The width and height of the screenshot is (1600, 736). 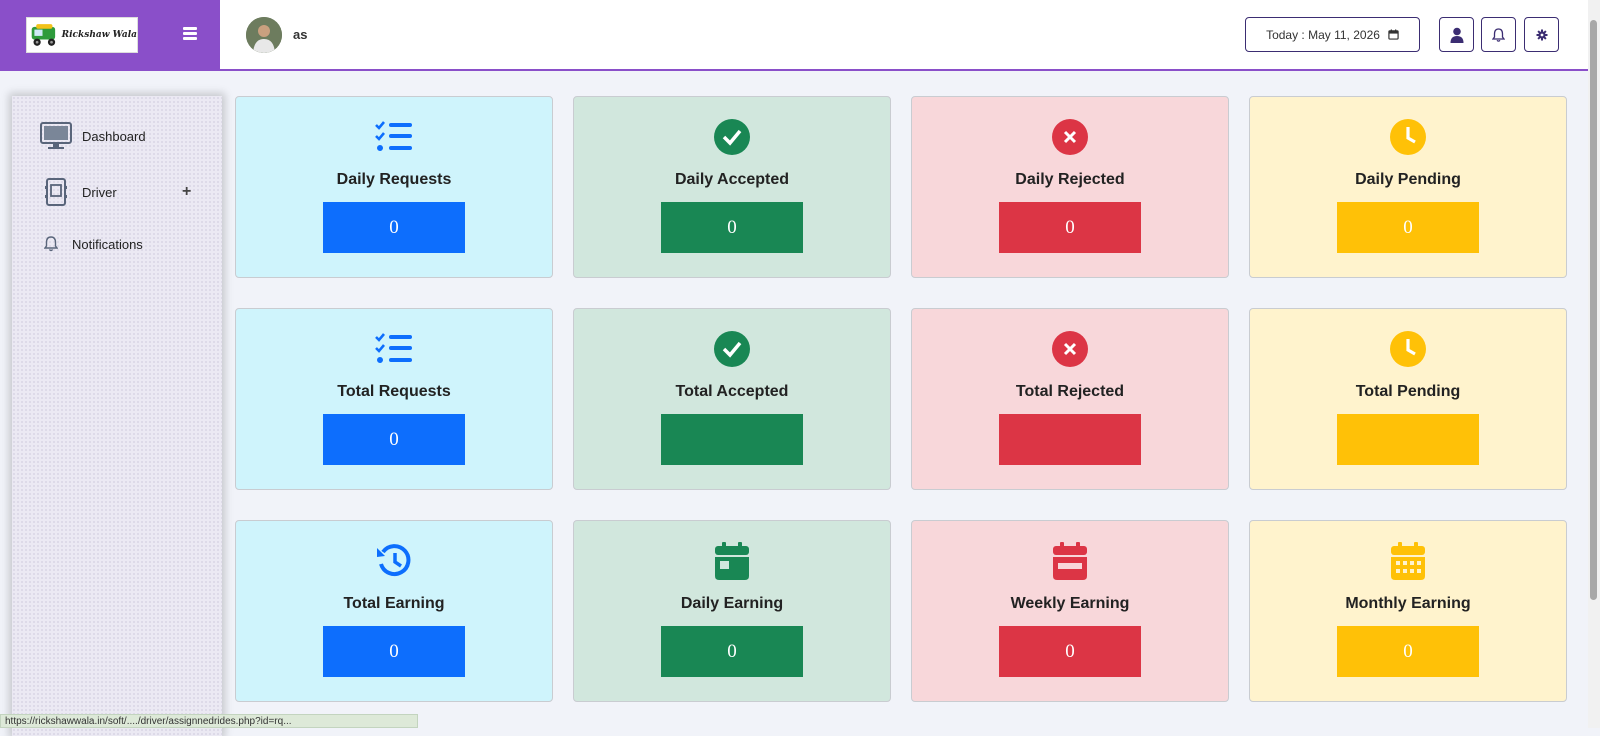 I want to click on app-logo: Rickshaw Wala, so click(x=82, y=35).